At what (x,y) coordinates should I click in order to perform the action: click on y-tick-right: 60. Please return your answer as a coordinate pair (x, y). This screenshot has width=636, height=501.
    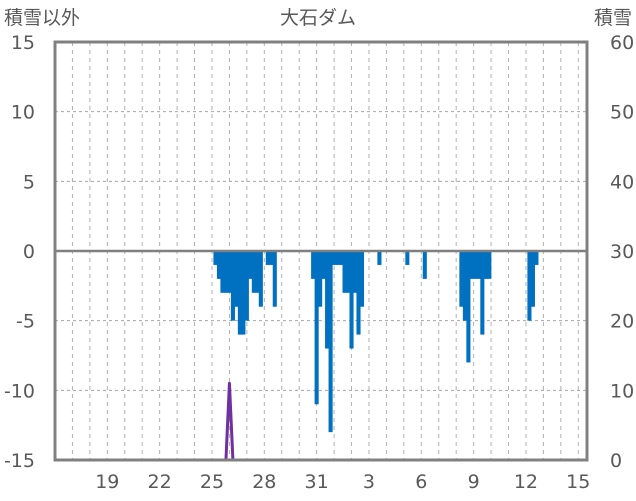
    Looking at the image, I should click on (622, 43).